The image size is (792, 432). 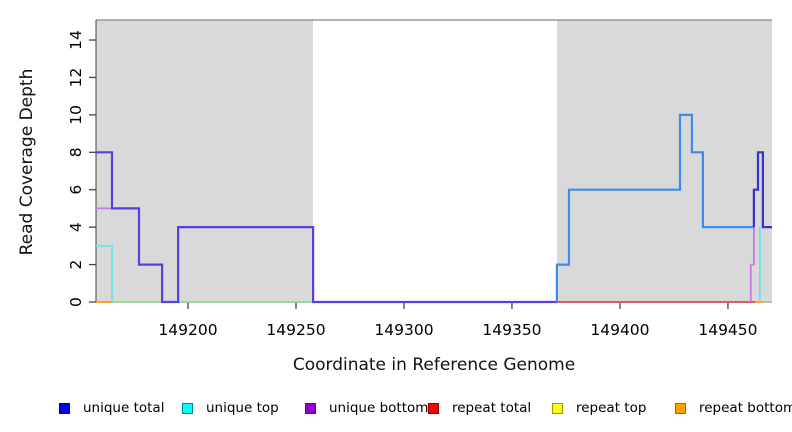 I want to click on legend-label: repeat total, so click(x=492, y=408).